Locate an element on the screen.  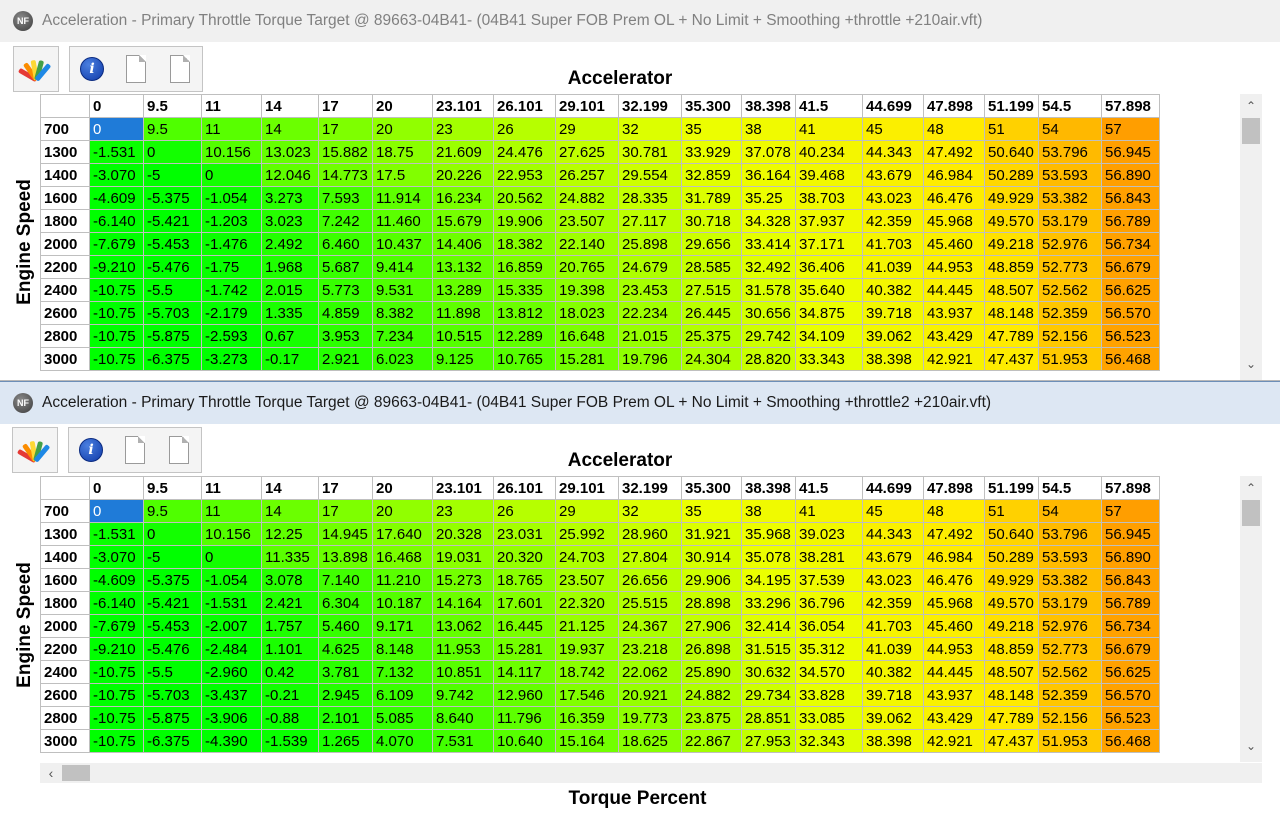
table-cell: 5.085 is located at coordinates (402, 718).